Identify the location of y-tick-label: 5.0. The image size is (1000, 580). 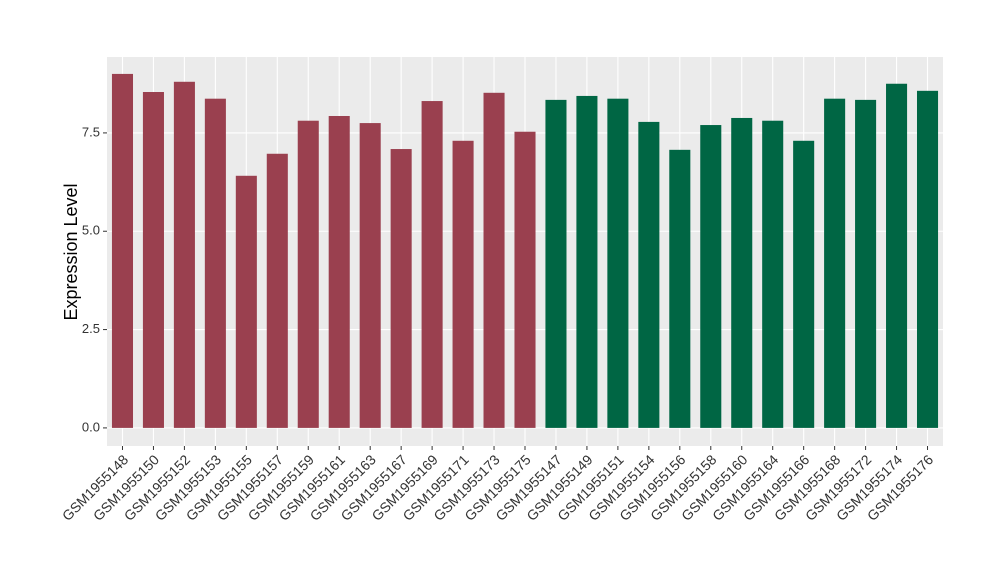
(91, 230).